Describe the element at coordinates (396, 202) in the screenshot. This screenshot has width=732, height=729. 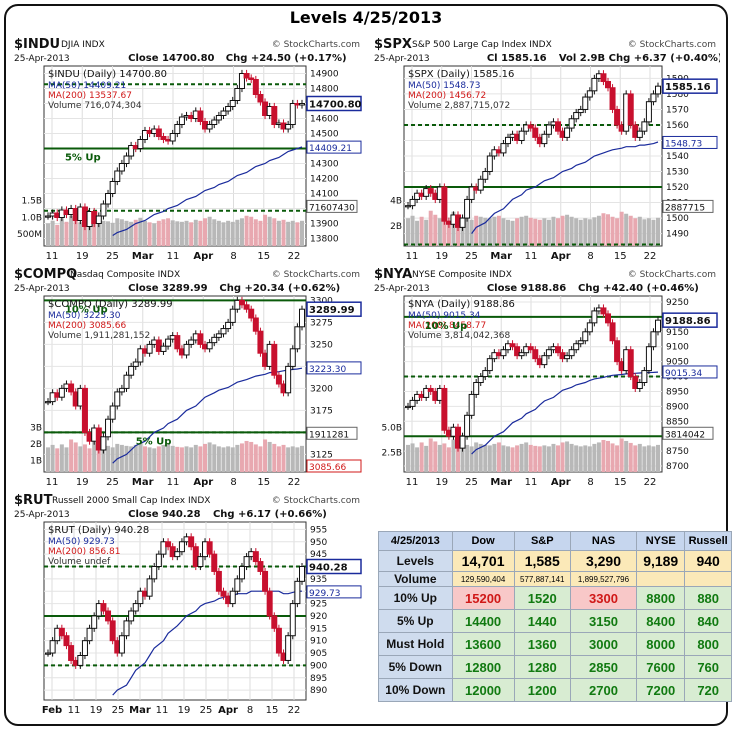
I see `volume-tick-label: 4B` at that location.